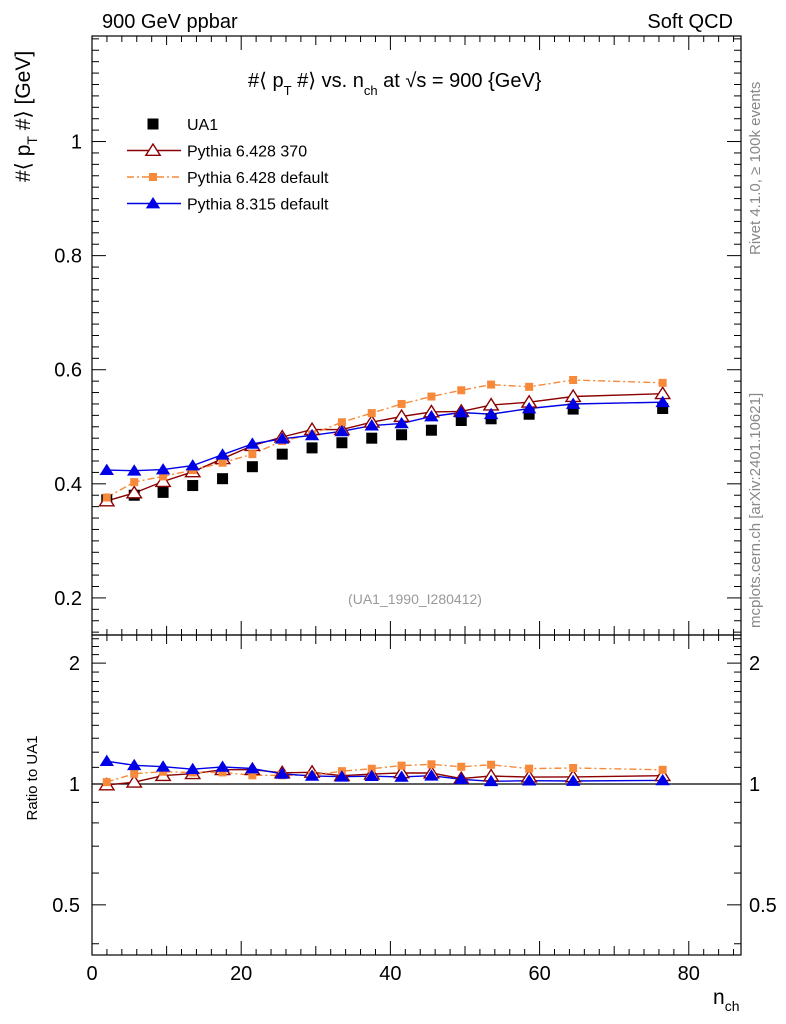 This screenshot has width=786, height=1024. Describe the element at coordinates (153, 124) in the screenshot. I see `legend-ua1-marker` at that location.